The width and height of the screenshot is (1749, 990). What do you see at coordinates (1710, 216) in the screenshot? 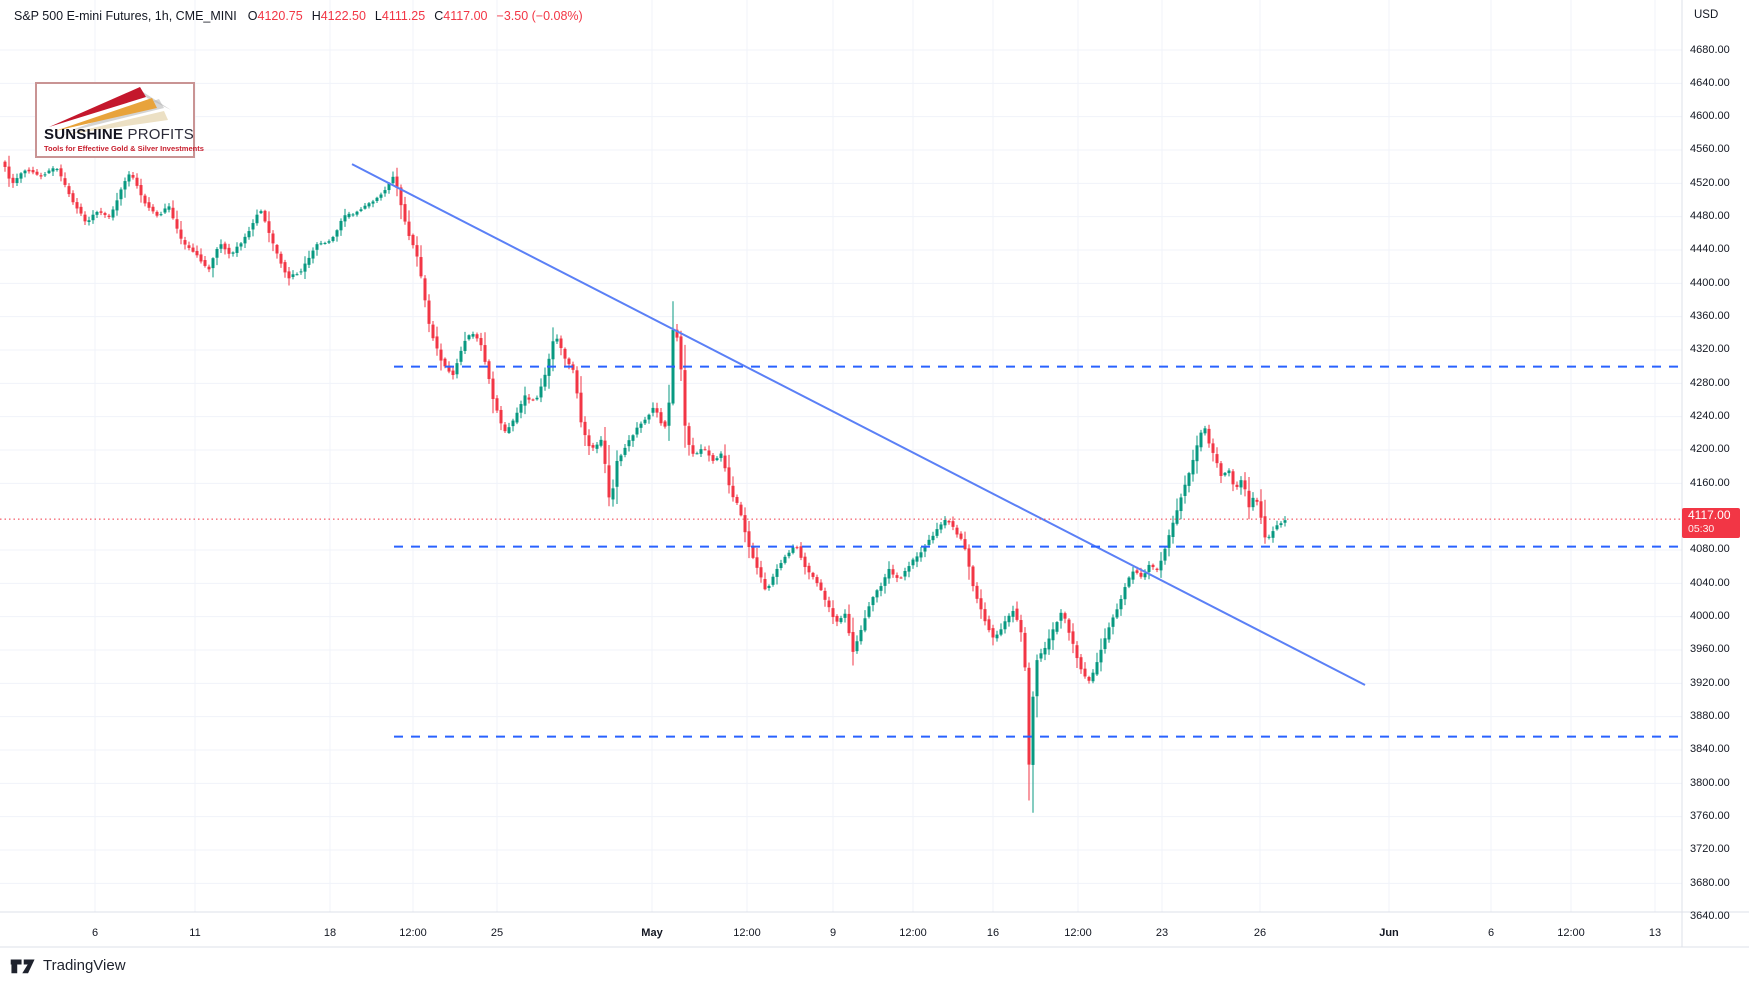
I see `price-tick-label: 4480.00` at bounding box center [1710, 216].